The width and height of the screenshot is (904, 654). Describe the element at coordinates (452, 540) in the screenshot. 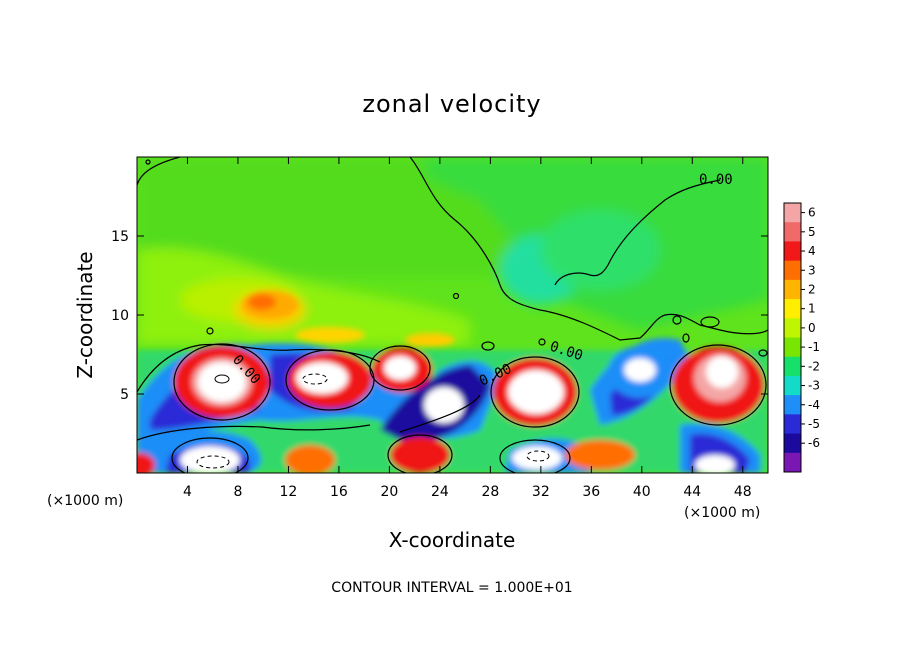

I see `x-axis-label: X-coordinate` at that location.